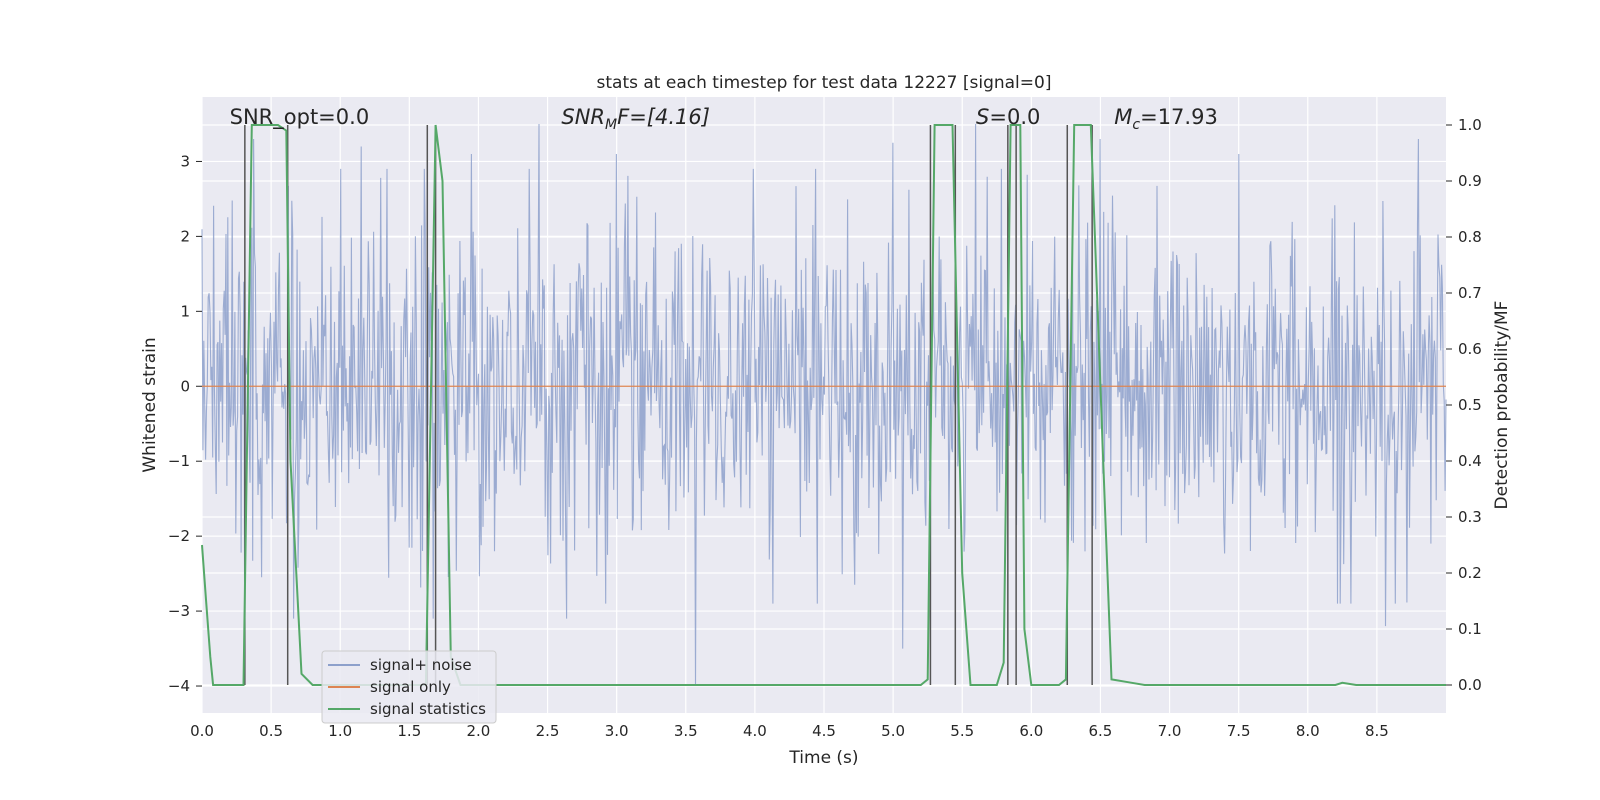 This screenshot has height=800, width=1600. Describe the element at coordinates (179, 536) in the screenshot. I see `y-tick-label: −2` at that location.